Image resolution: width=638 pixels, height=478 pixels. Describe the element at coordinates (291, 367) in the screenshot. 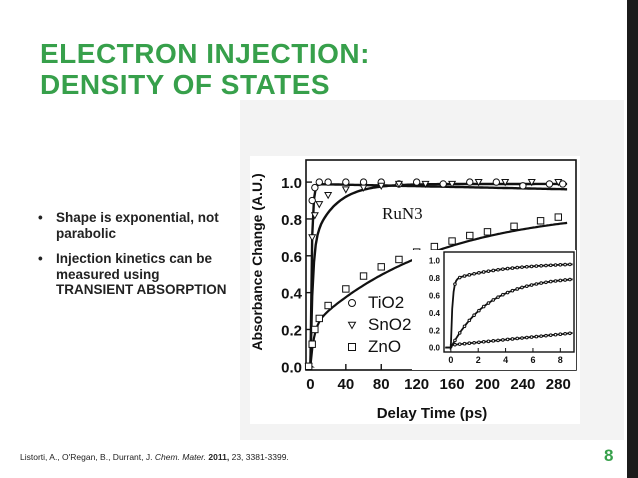

I see `y-tick-label: 0.0` at that location.